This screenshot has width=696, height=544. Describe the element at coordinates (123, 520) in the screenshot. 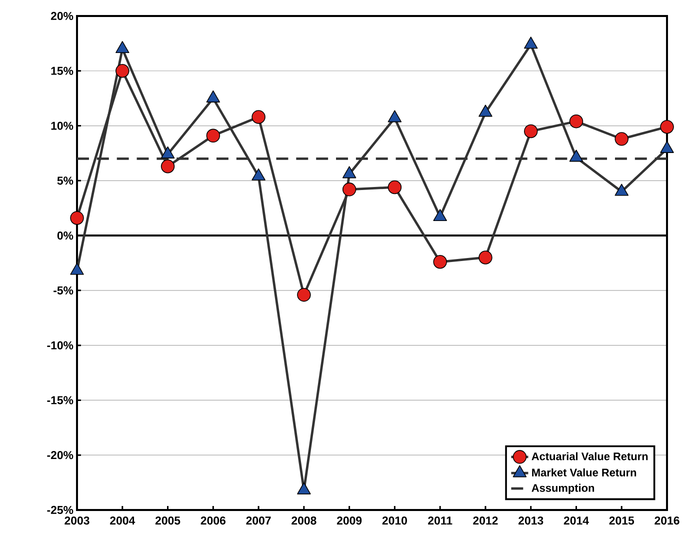

I see `x-tick-label: 2004` at that location.